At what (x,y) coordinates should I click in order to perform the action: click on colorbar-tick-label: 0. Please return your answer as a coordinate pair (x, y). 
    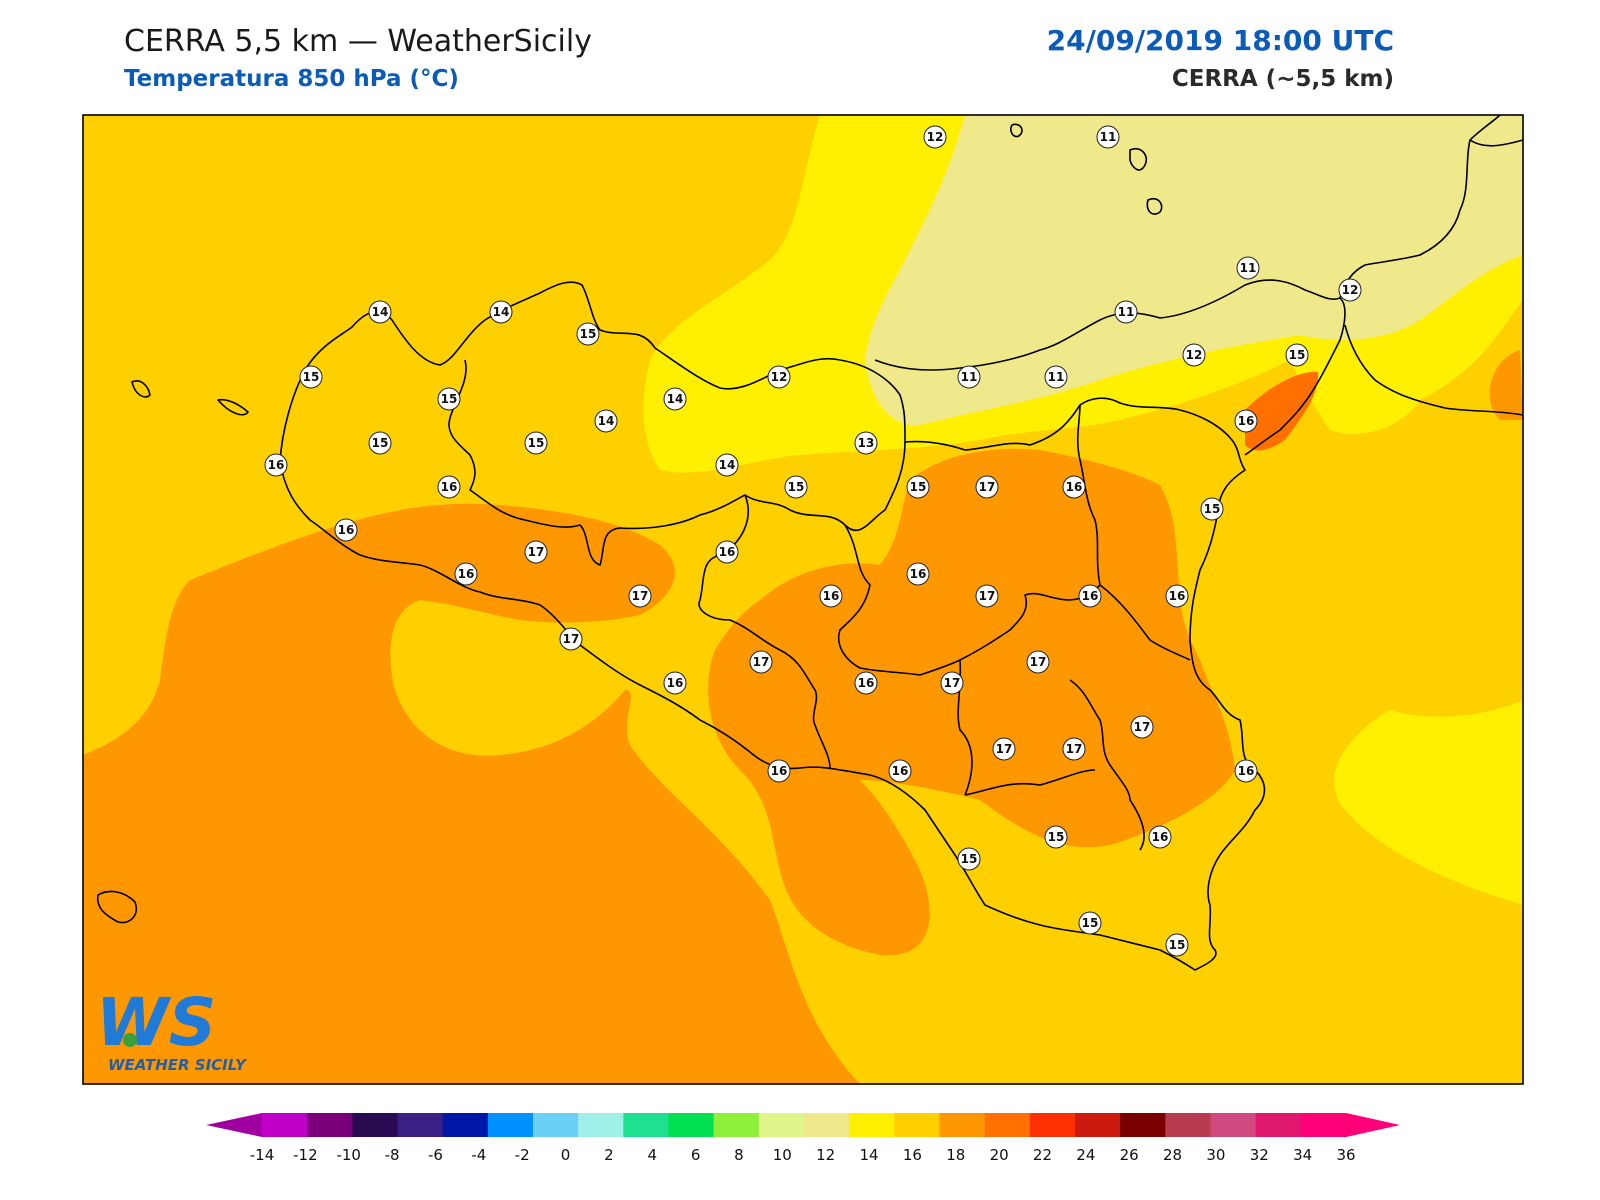
    Looking at the image, I should click on (566, 1155).